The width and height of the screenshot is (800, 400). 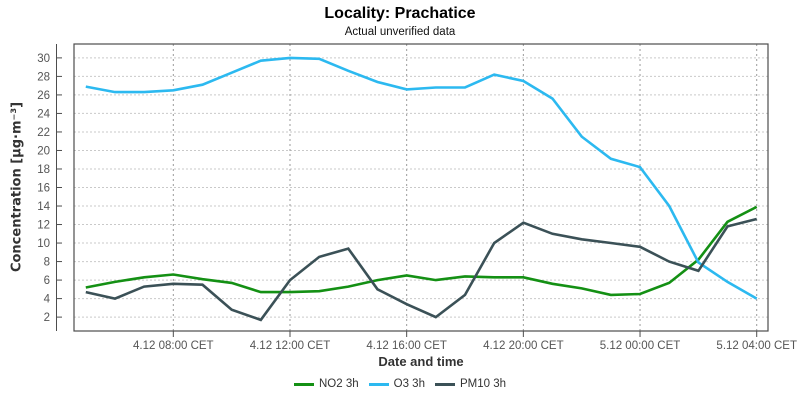 What do you see at coordinates (482, 384) in the screenshot?
I see `legend-label: PM10 3h` at bounding box center [482, 384].